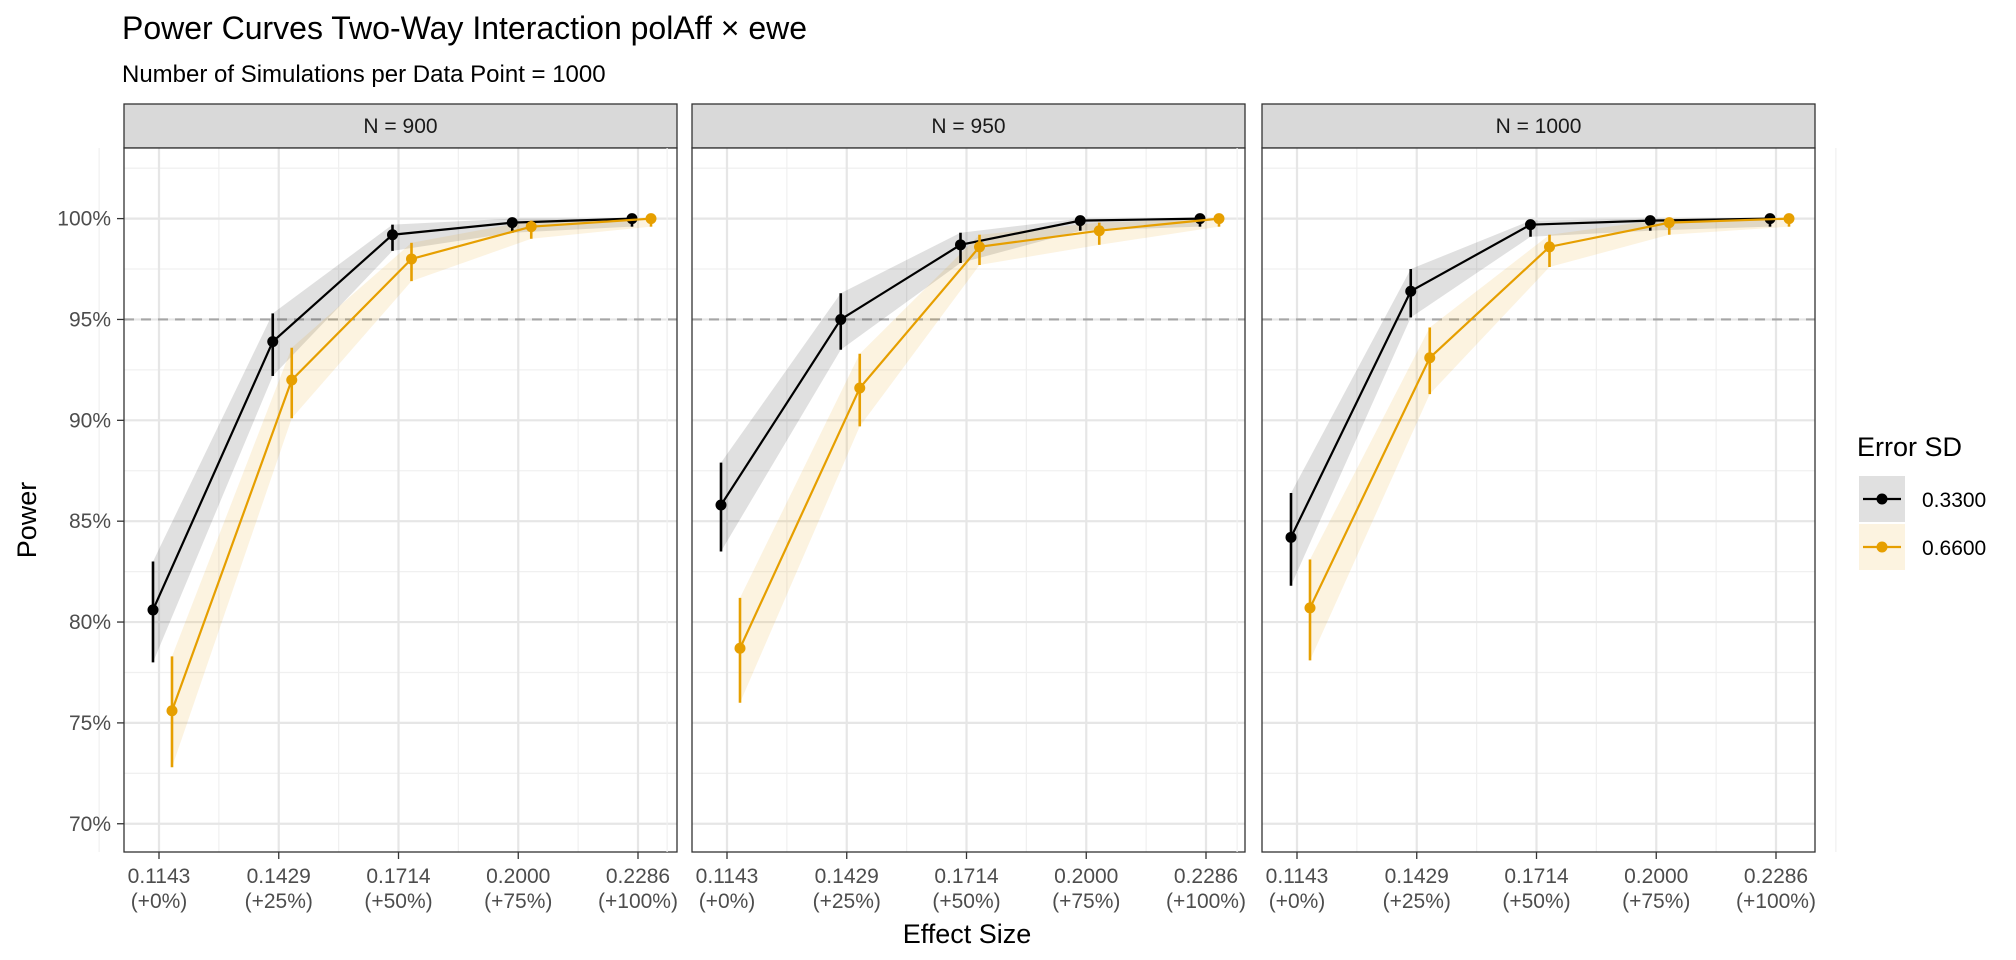 The width and height of the screenshot is (2016, 960). I want to click on y-axis-title: Power, so click(27, 520).